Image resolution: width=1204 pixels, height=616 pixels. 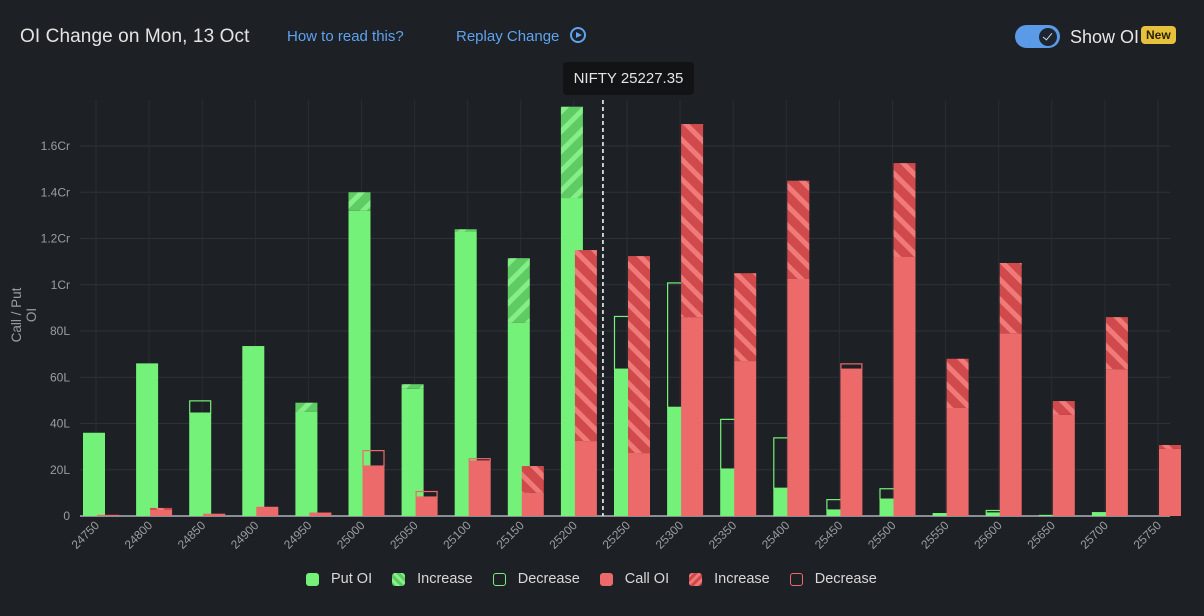 What do you see at coordinates (352, 579) in the screenshot?
I see `legend-label: Put OI` at bounding box center [352, 579].